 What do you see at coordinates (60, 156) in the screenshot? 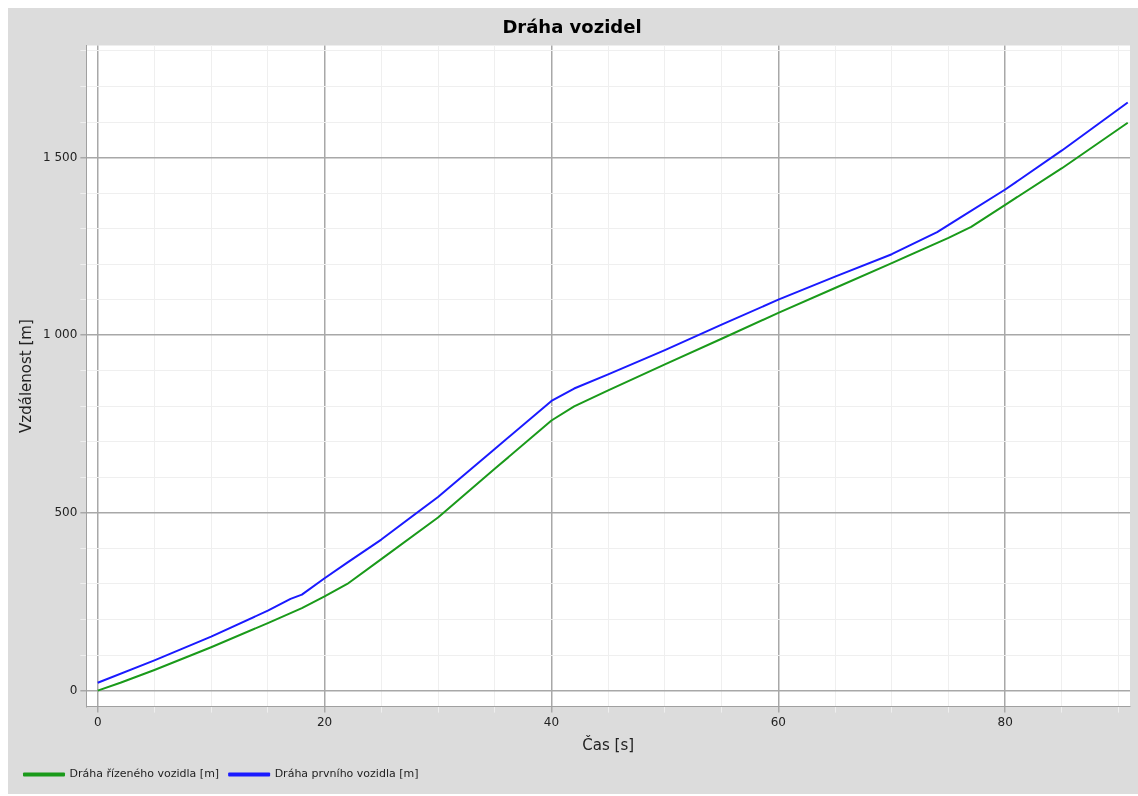
I see `y-tick-label: 1 500` at bounding box center [60, 156].